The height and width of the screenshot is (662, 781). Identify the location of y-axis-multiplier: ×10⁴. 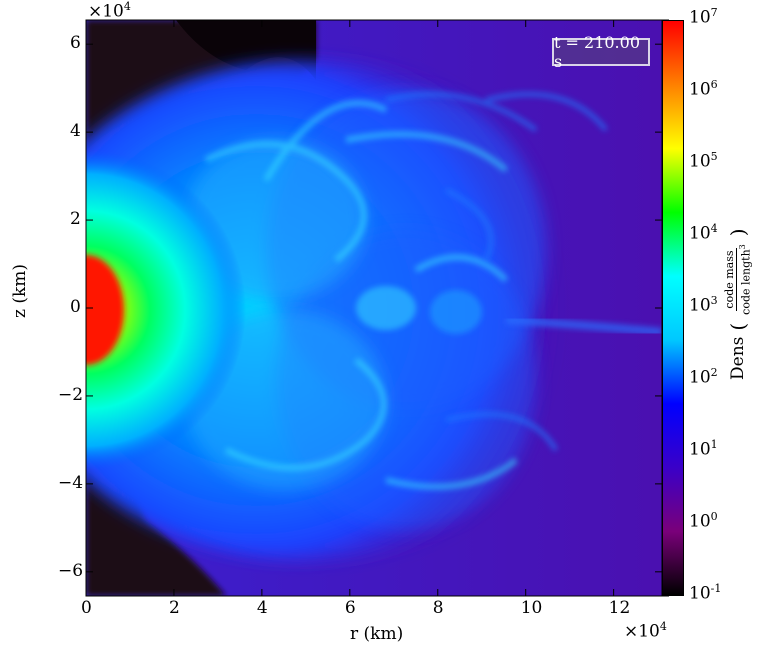
(109, 11).